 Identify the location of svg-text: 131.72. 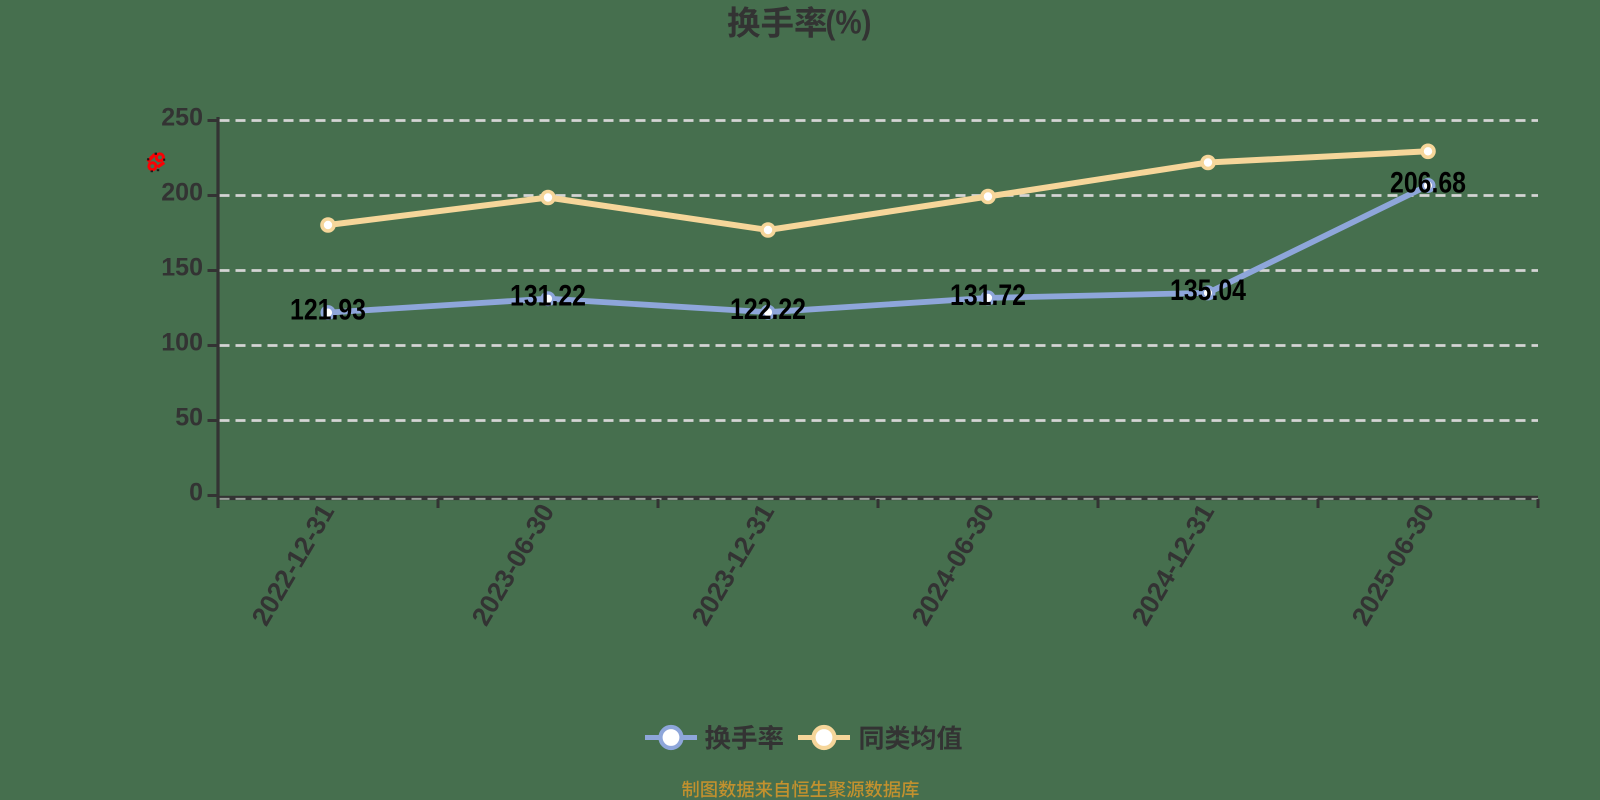
(988, 295).